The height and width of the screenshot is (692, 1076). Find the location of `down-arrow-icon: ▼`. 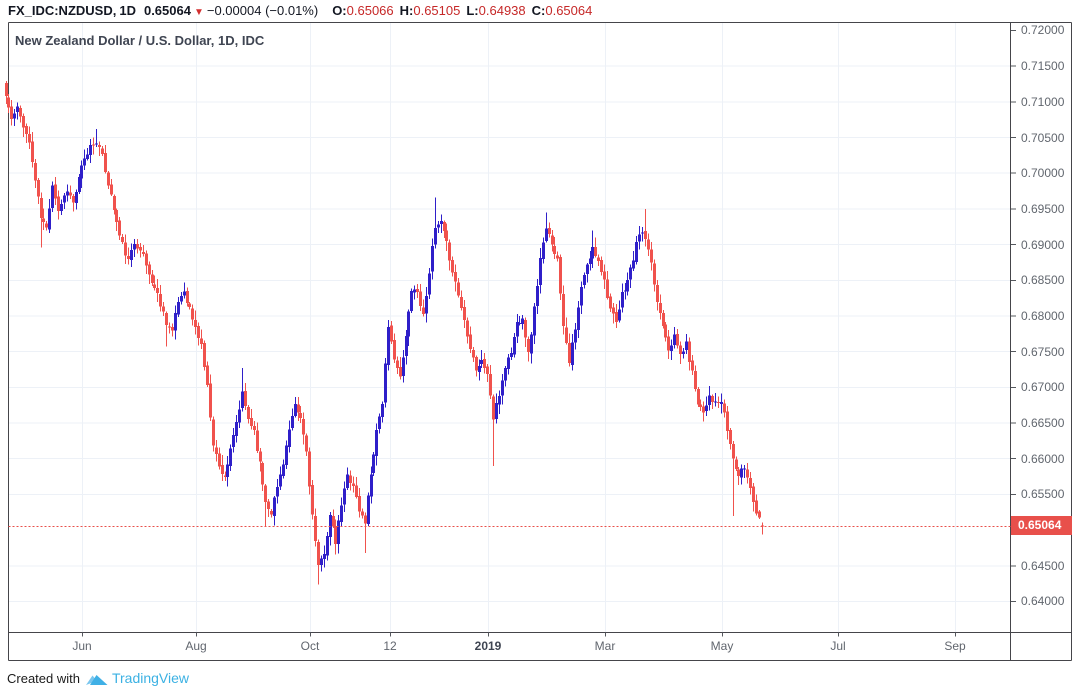

down-arrow-icon: ▼ is located at coordinates (198, 12).